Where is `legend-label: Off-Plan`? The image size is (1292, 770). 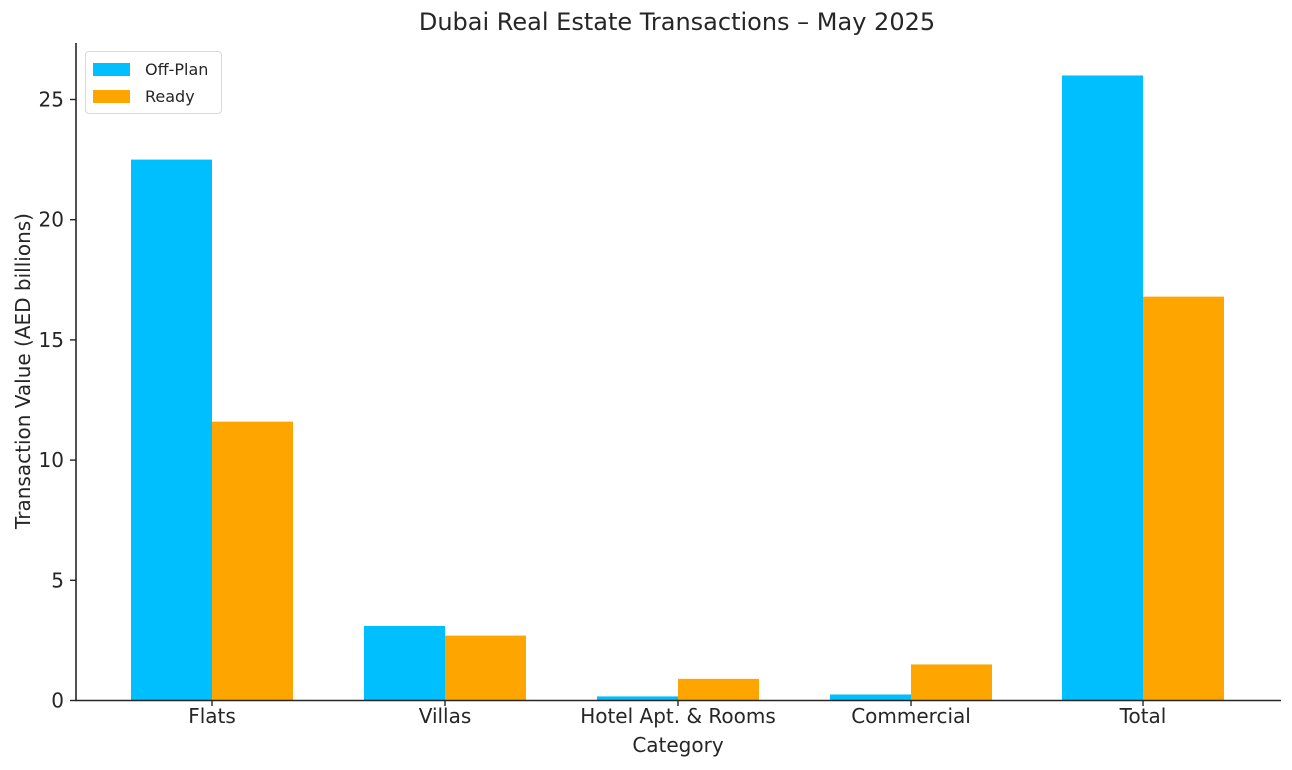 legend-label: Off-Plan is located at coordinates (177, 69).